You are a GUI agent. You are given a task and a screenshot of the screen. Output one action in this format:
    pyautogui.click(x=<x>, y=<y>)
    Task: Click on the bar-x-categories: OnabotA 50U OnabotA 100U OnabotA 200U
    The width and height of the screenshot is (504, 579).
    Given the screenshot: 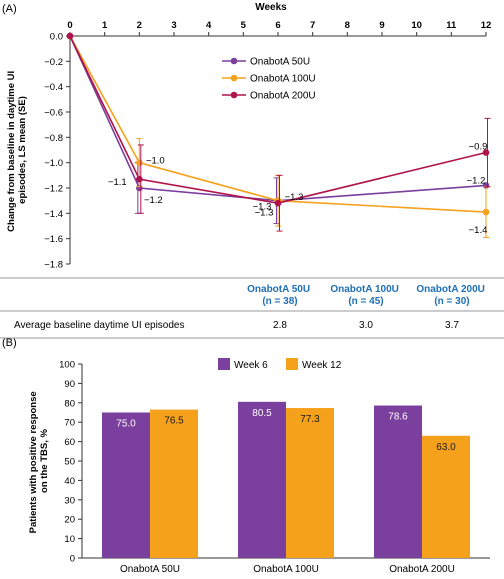 What is the action you would take?
    pyautogui.click(x=287, y=569)
    